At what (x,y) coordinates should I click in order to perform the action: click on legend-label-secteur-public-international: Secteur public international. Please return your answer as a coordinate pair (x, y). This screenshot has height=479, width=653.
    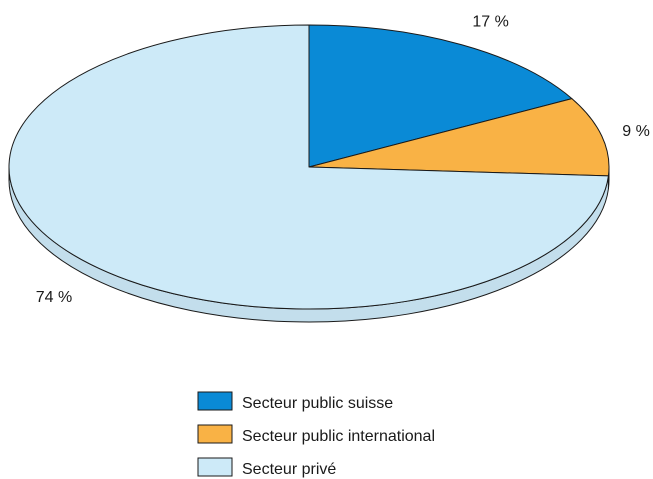
    Looking at the image, I should click on (338, 436).